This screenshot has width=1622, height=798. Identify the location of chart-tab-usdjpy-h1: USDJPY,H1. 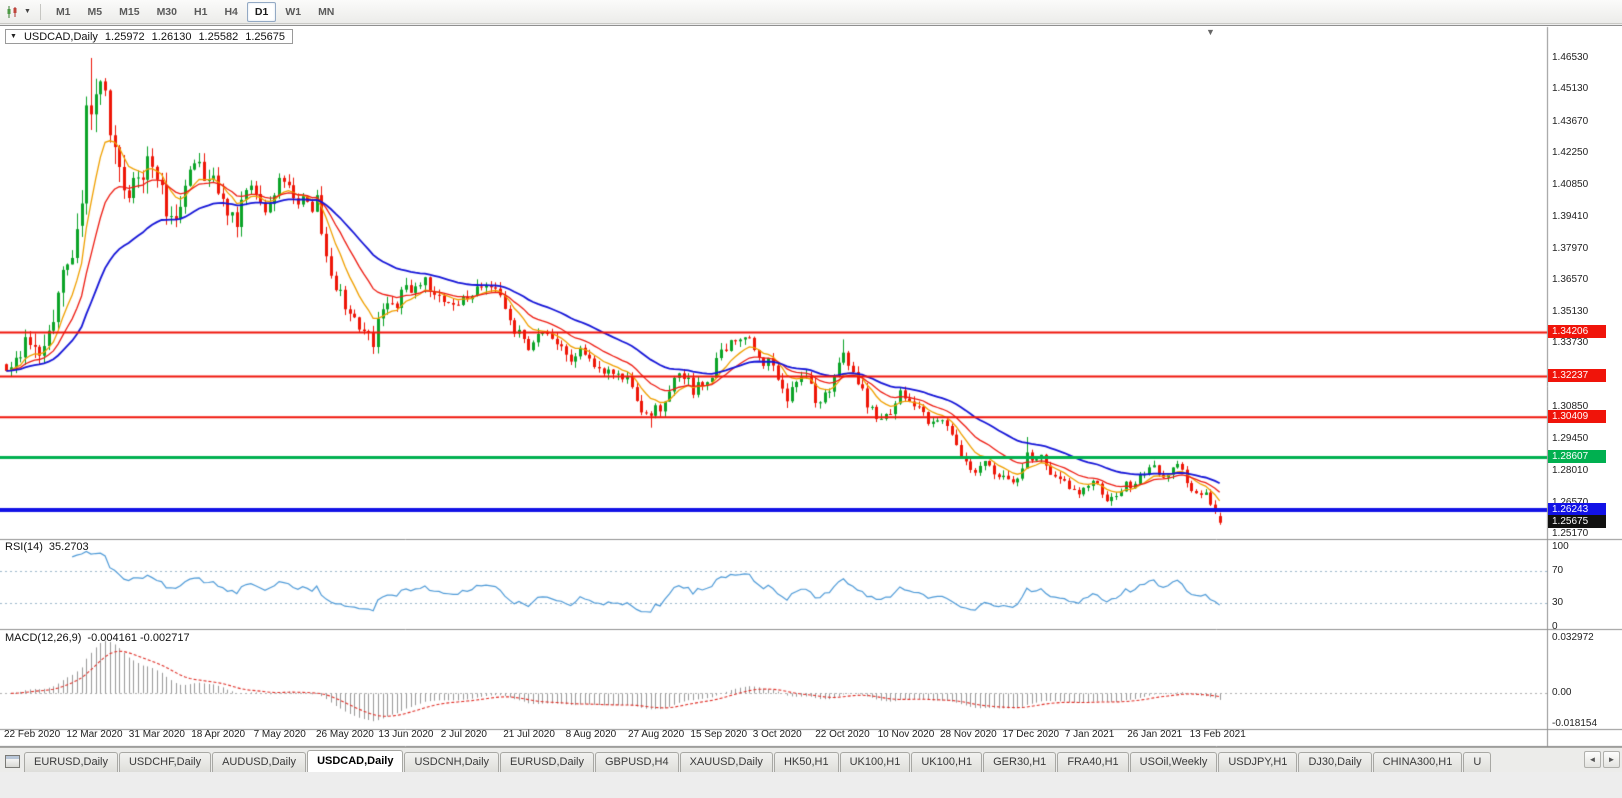
(1258, 762).